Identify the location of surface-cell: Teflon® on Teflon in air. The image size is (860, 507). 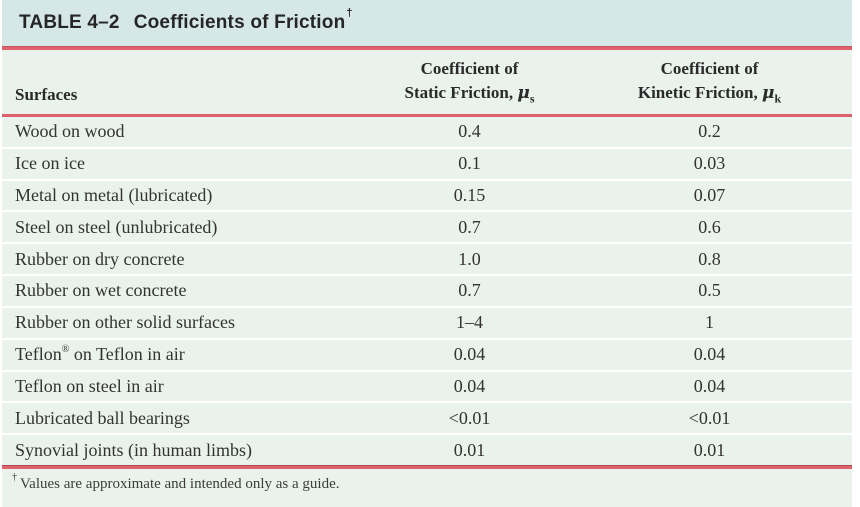
(100, 354).